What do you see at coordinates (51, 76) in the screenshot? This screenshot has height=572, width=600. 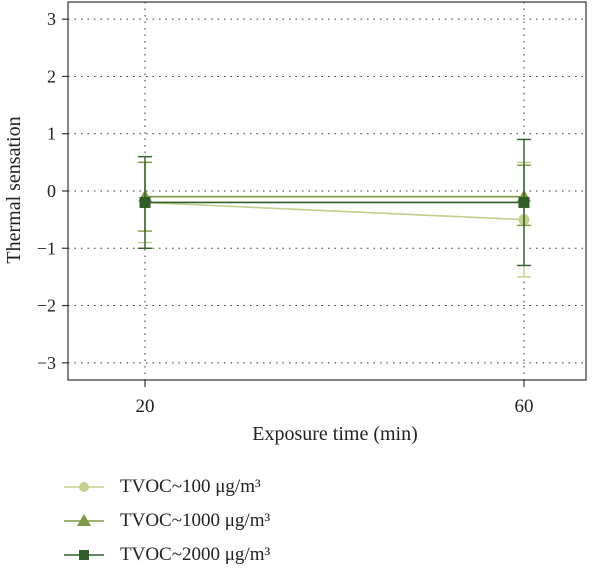 I see `y-tick-label: 2` at bounding box center [51, 76].